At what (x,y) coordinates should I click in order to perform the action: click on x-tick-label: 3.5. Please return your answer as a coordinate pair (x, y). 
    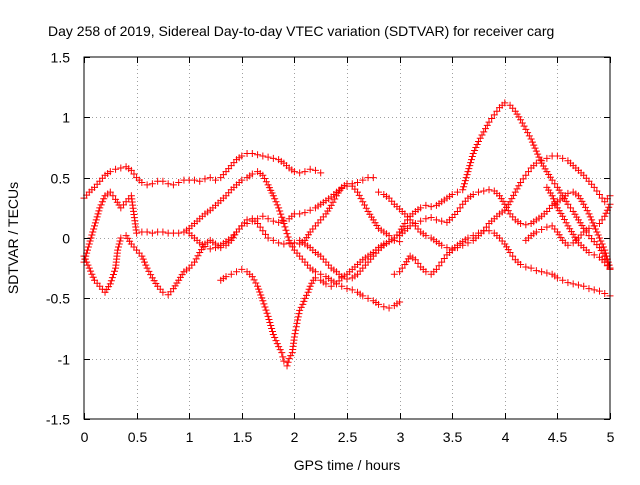
    Looking at the image, I should click on (453, 437).